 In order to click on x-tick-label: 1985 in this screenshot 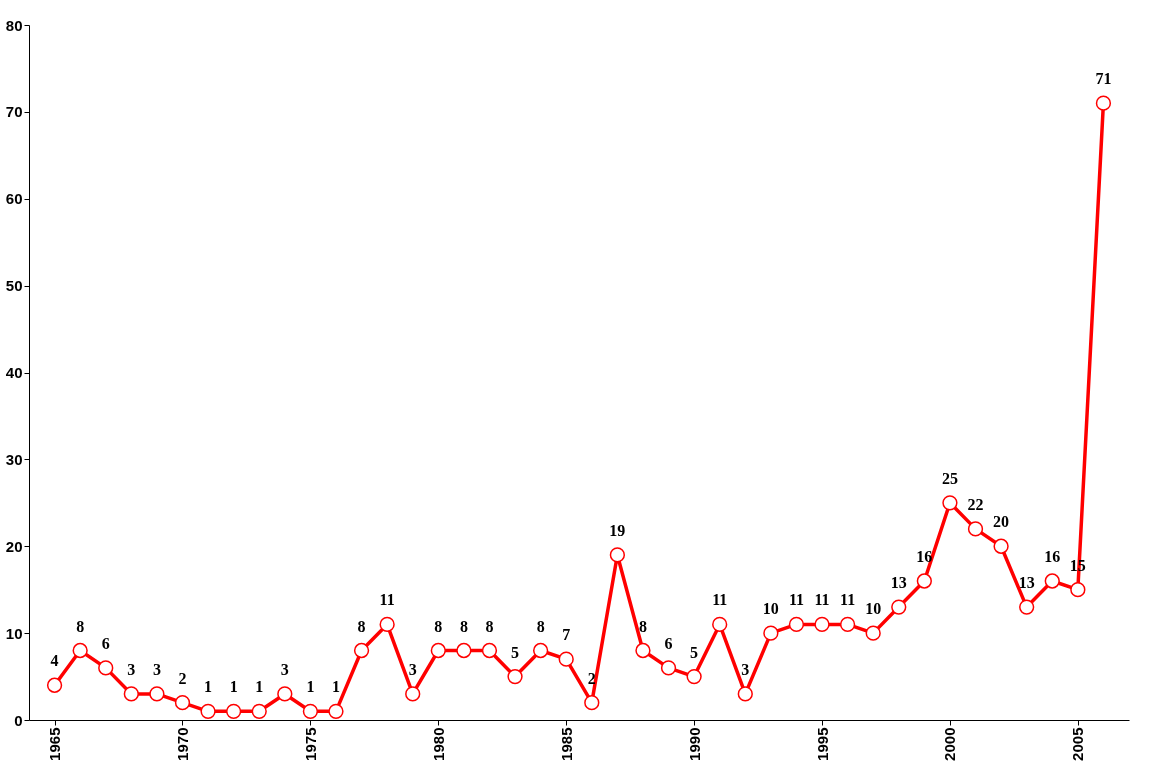, I will do `click(566, 744)`.